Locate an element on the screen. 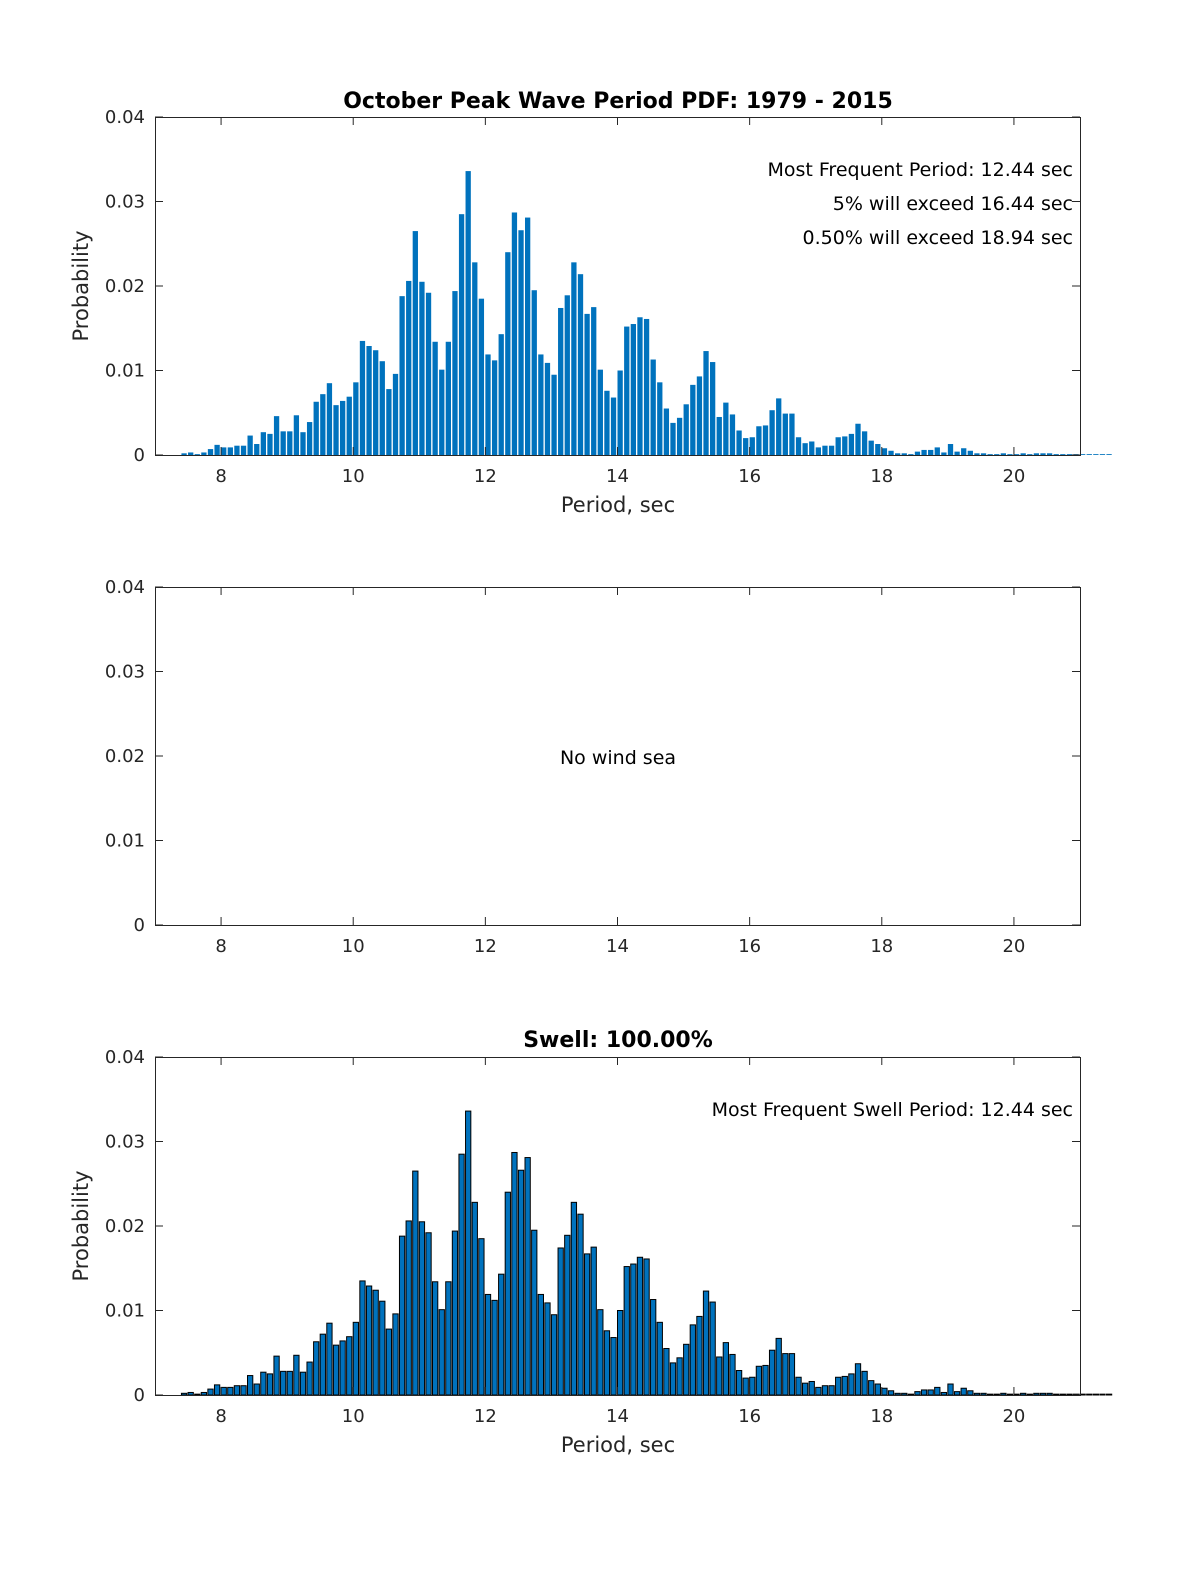  panel-3-annotation-most-frequent-swell: Most Frequent Swell Period: 12.44 sec is located at coordinates (892, 1110).